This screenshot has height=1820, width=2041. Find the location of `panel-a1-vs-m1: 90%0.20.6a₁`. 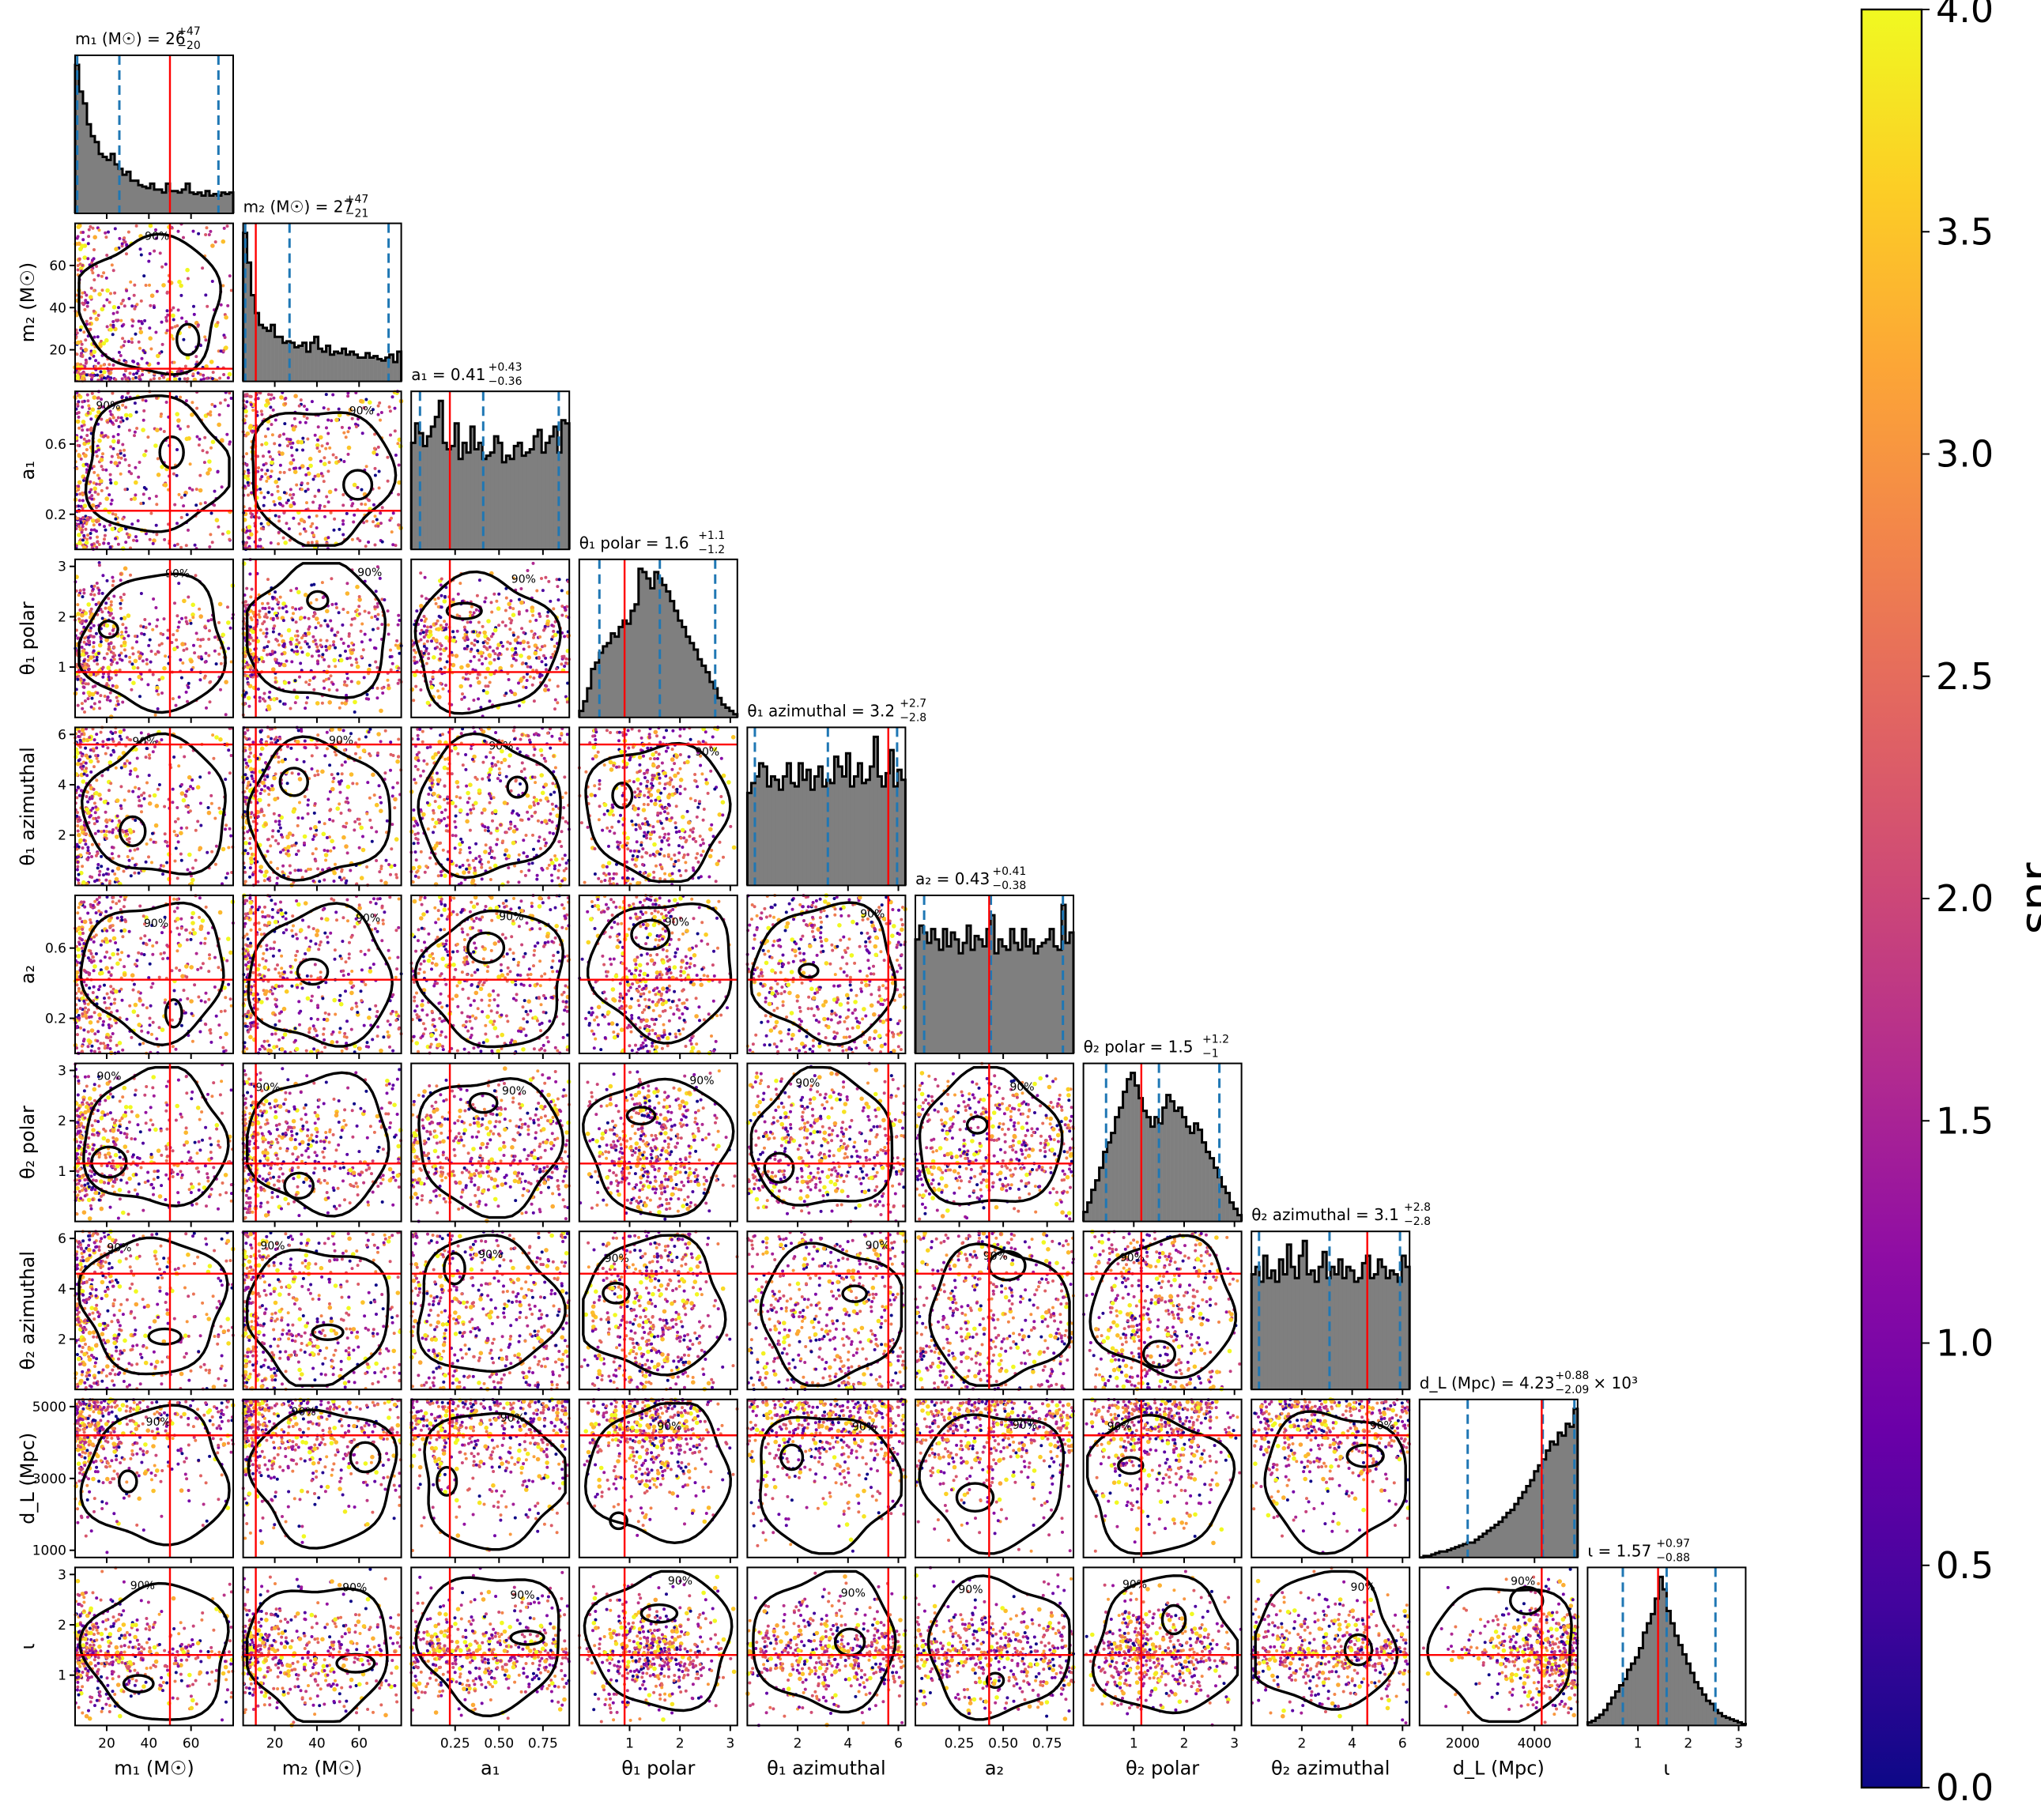

panel-a1-vs-m1: 90%0.20.6a₁ is located at coordinates (125, 473).